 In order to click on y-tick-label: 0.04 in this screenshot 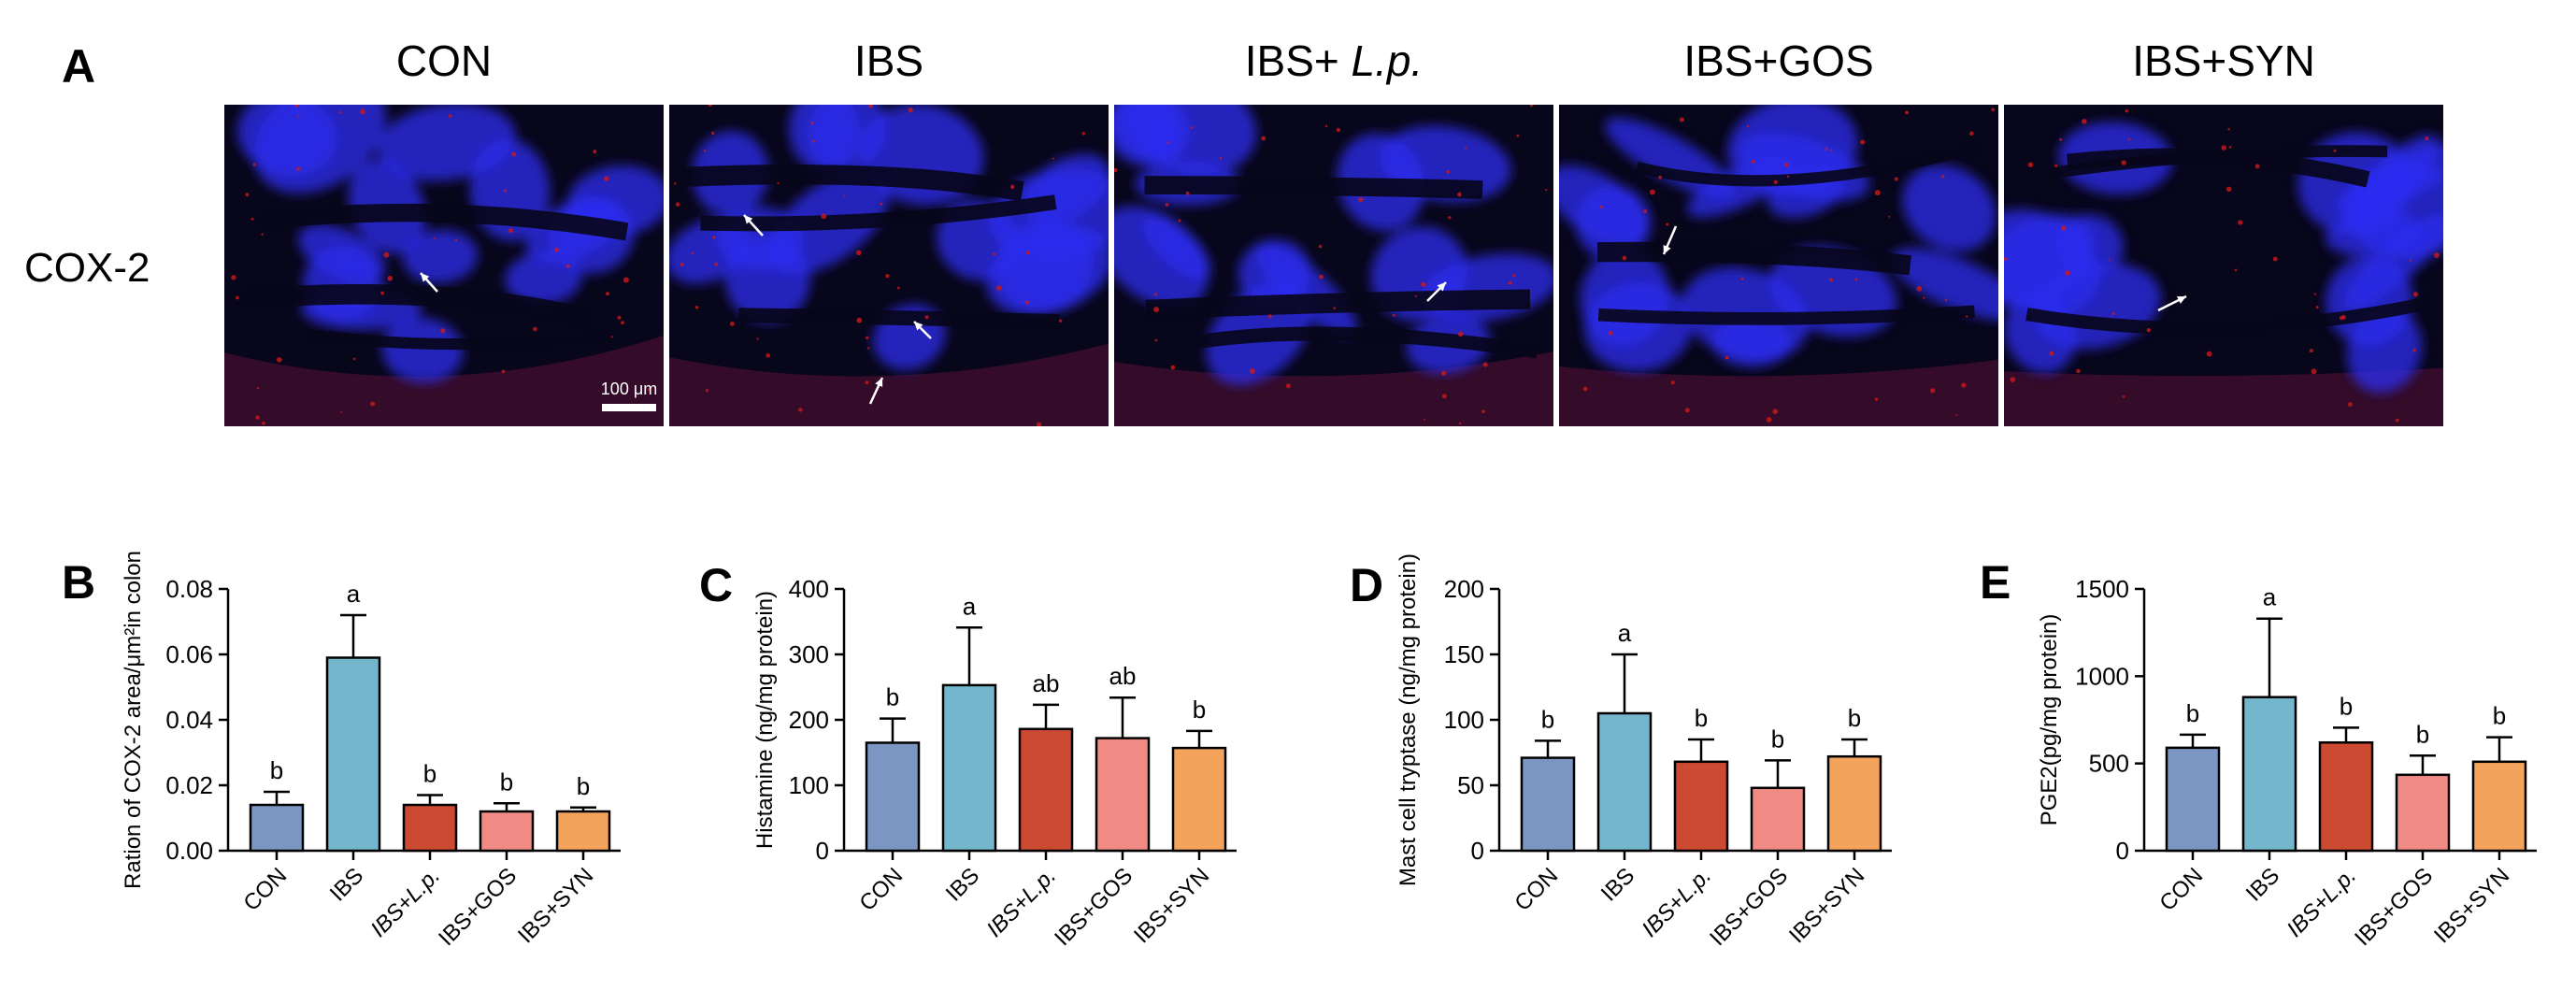, I will do `click(189, 720)`.